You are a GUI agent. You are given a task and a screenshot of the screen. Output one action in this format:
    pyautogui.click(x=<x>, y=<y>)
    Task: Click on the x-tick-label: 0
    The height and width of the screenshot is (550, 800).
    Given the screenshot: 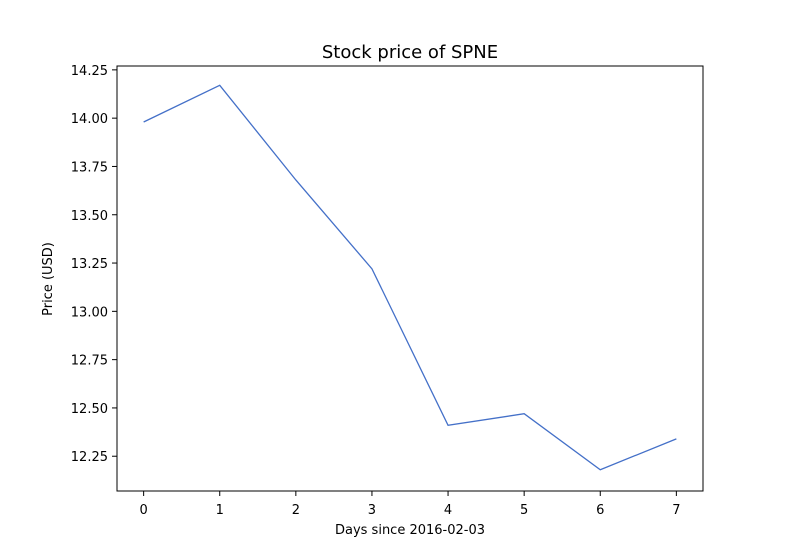 What is the action you would take?
    pyautogui.click(x=143, y=510)
    